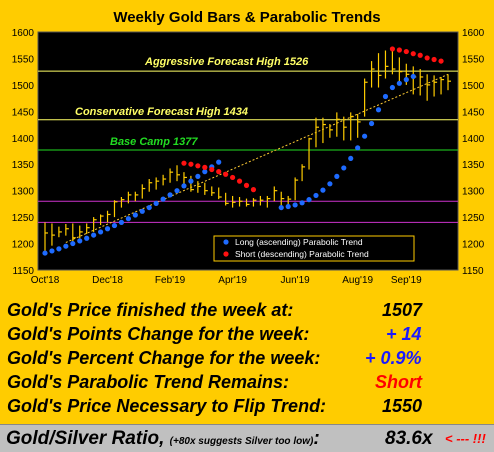  Describe the element at coordinates (402, 406) in the screenshot. I see `stat-value-flip-price: 1550` at that location.